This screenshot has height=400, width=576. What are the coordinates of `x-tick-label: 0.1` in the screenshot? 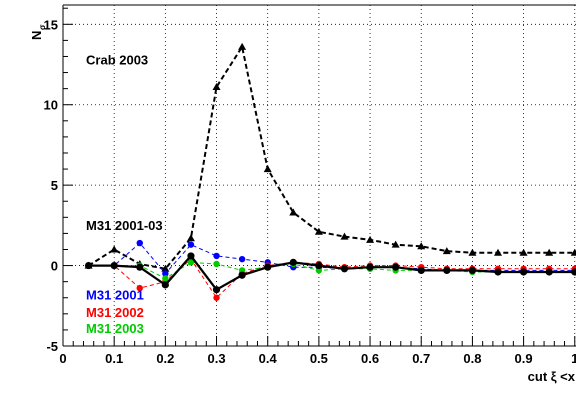 It's located at (114, 358).